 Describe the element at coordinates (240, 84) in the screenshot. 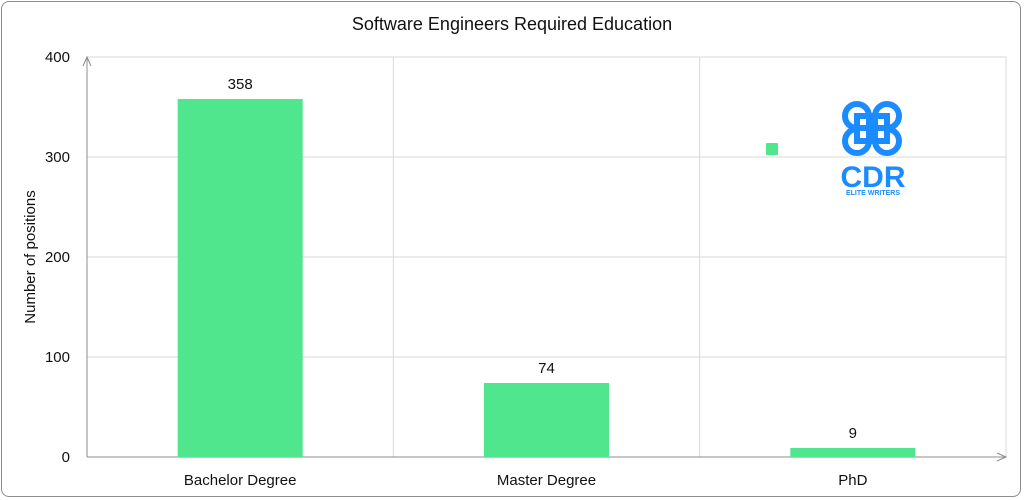

I see `data-label: 358` at that location.